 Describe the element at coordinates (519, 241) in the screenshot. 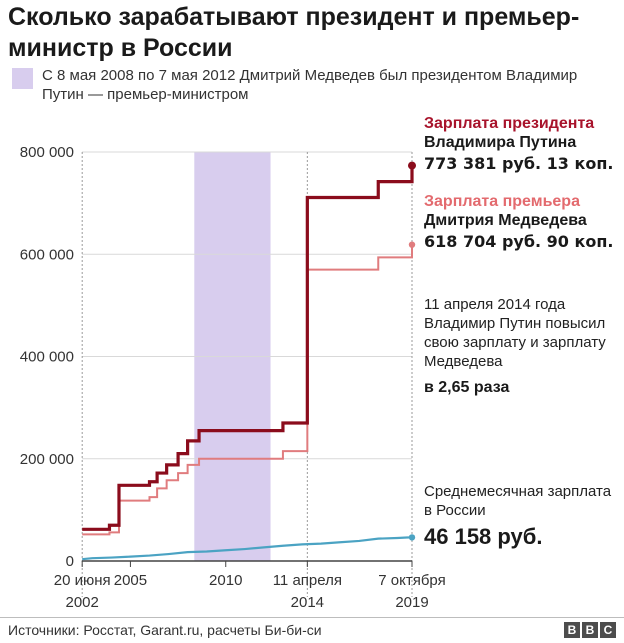

I see `pm-salary-value: 618 704 руб. 90 коп.` at that location.